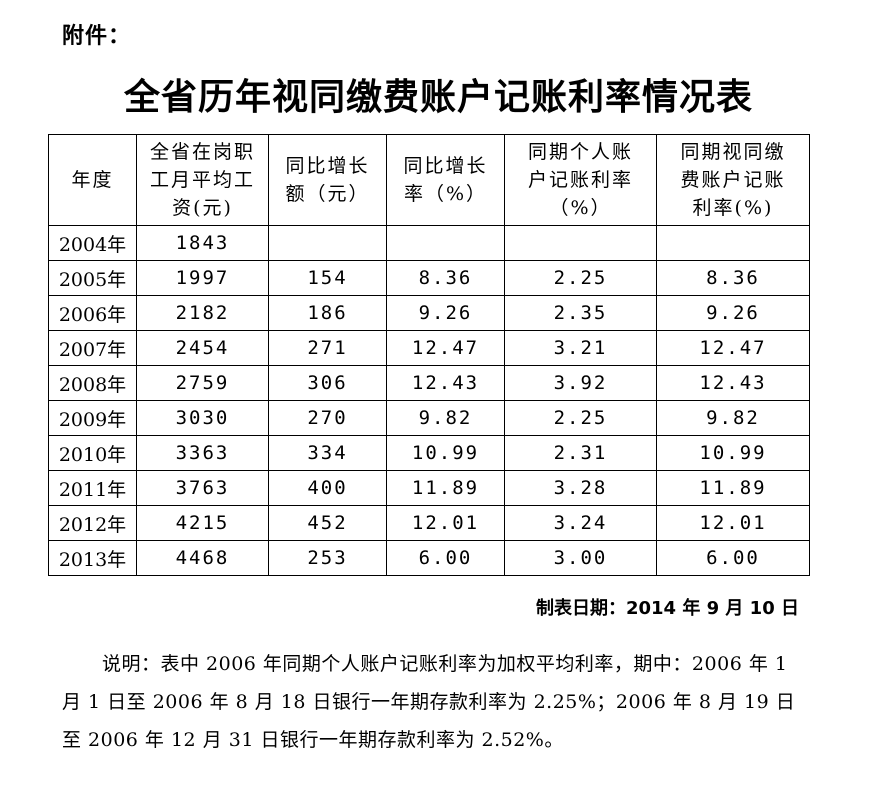  What do you see at coordinates (580, 313) in the screenshot?
I see `cell-personal-rate: 2.35` at bounding box center [580, 313].